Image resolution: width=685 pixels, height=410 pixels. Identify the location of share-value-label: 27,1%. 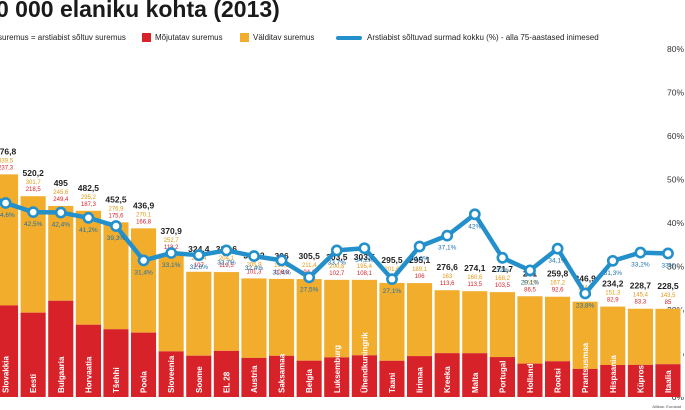
(392, 291).